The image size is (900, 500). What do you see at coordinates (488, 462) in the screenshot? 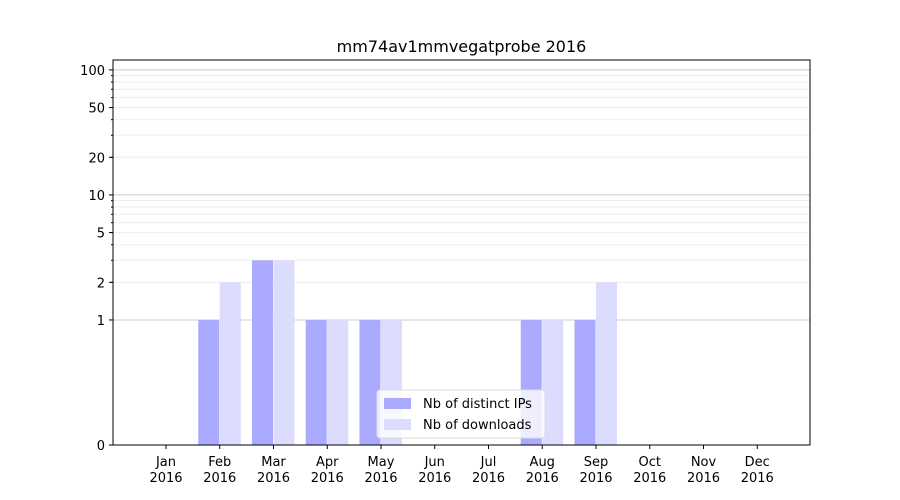
I see `x-tick-label-month: Jul` at bounding box center [488, 462].